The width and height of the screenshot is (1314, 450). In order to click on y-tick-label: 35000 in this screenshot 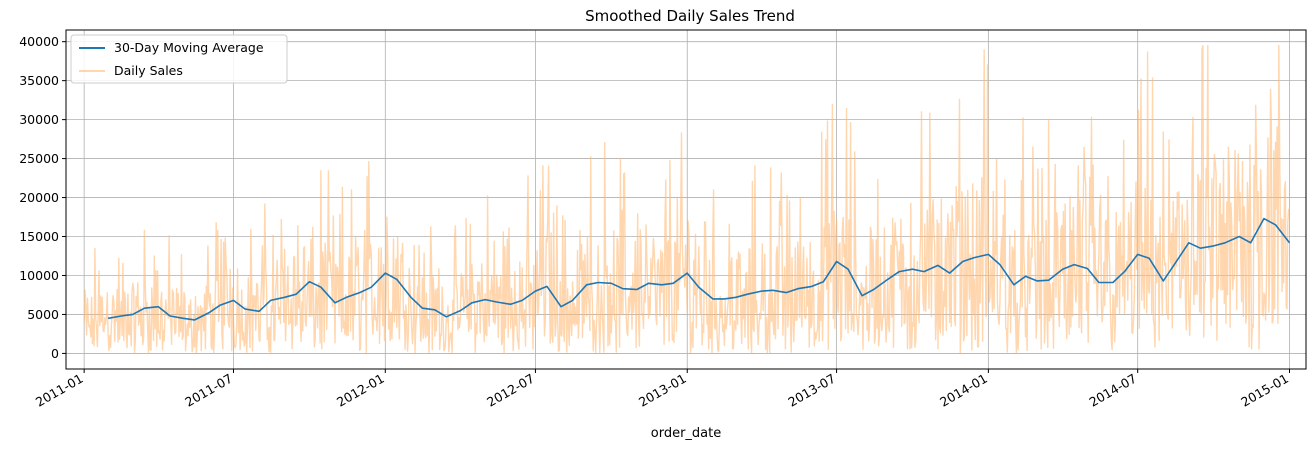, I will do `click(39, 80)`.